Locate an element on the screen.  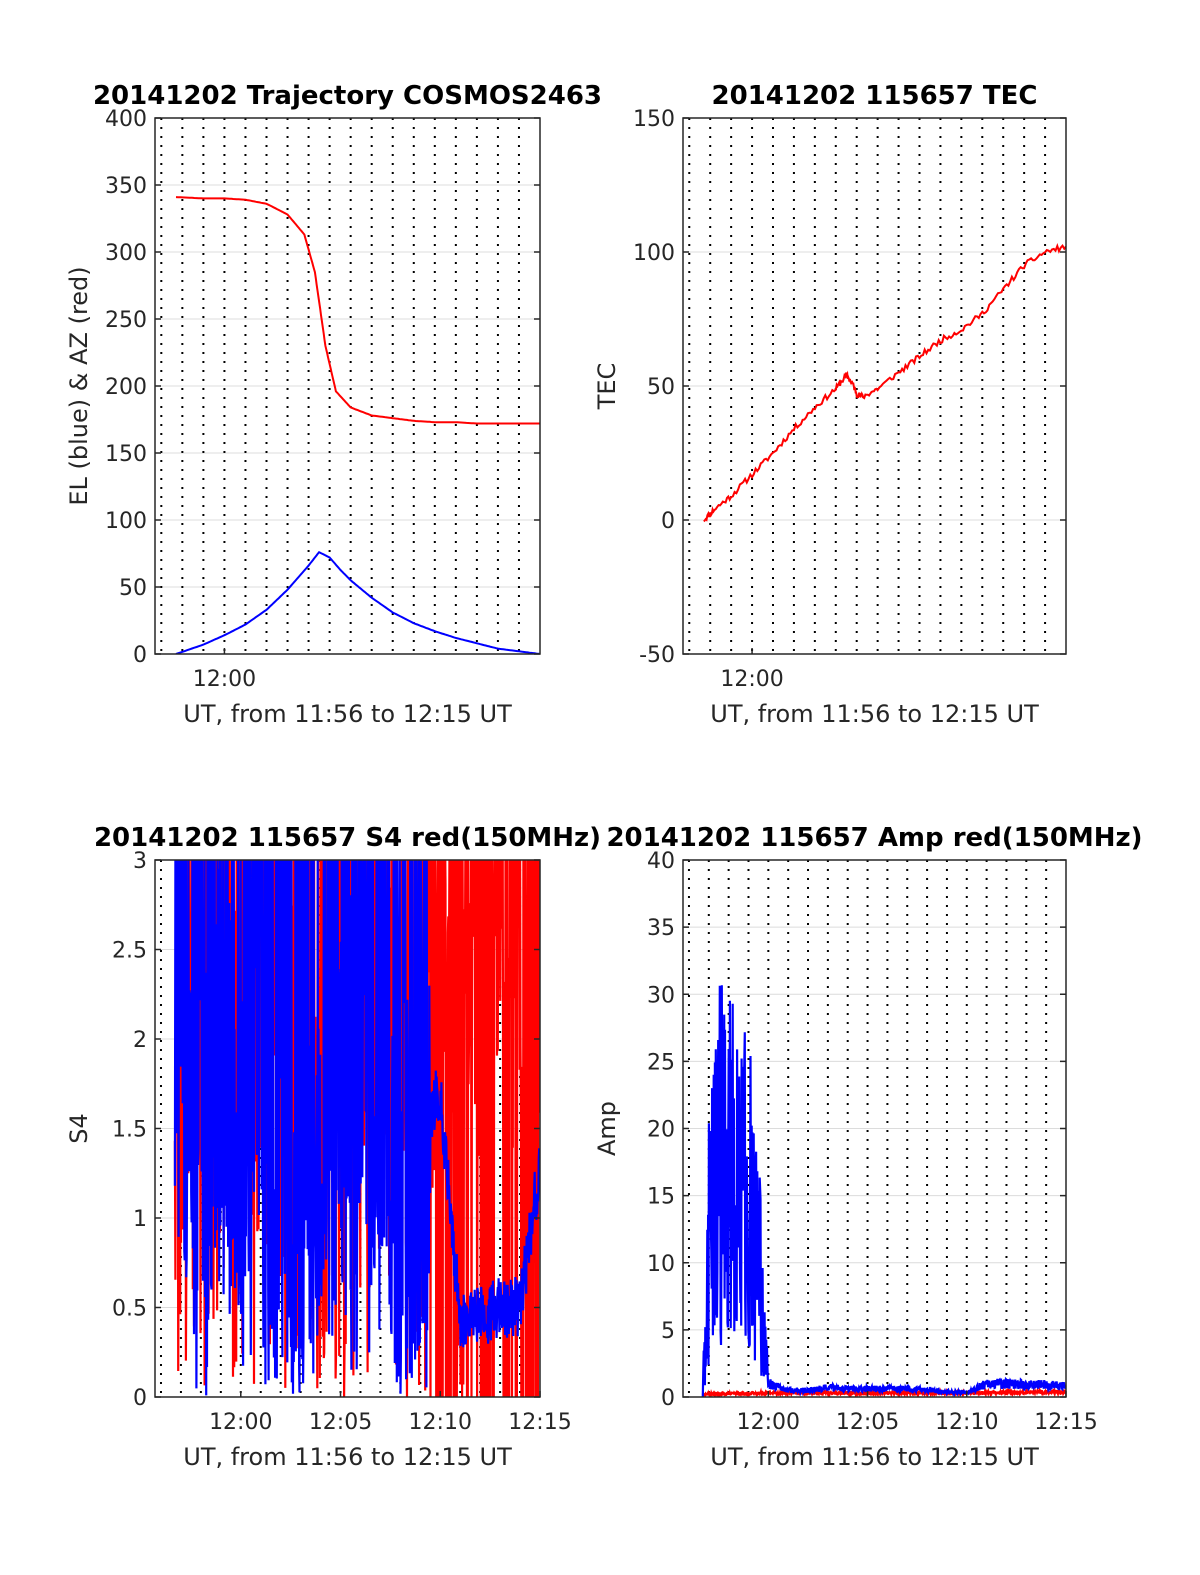
y-tick-label: 15 is located at coordinates (661, 1197).